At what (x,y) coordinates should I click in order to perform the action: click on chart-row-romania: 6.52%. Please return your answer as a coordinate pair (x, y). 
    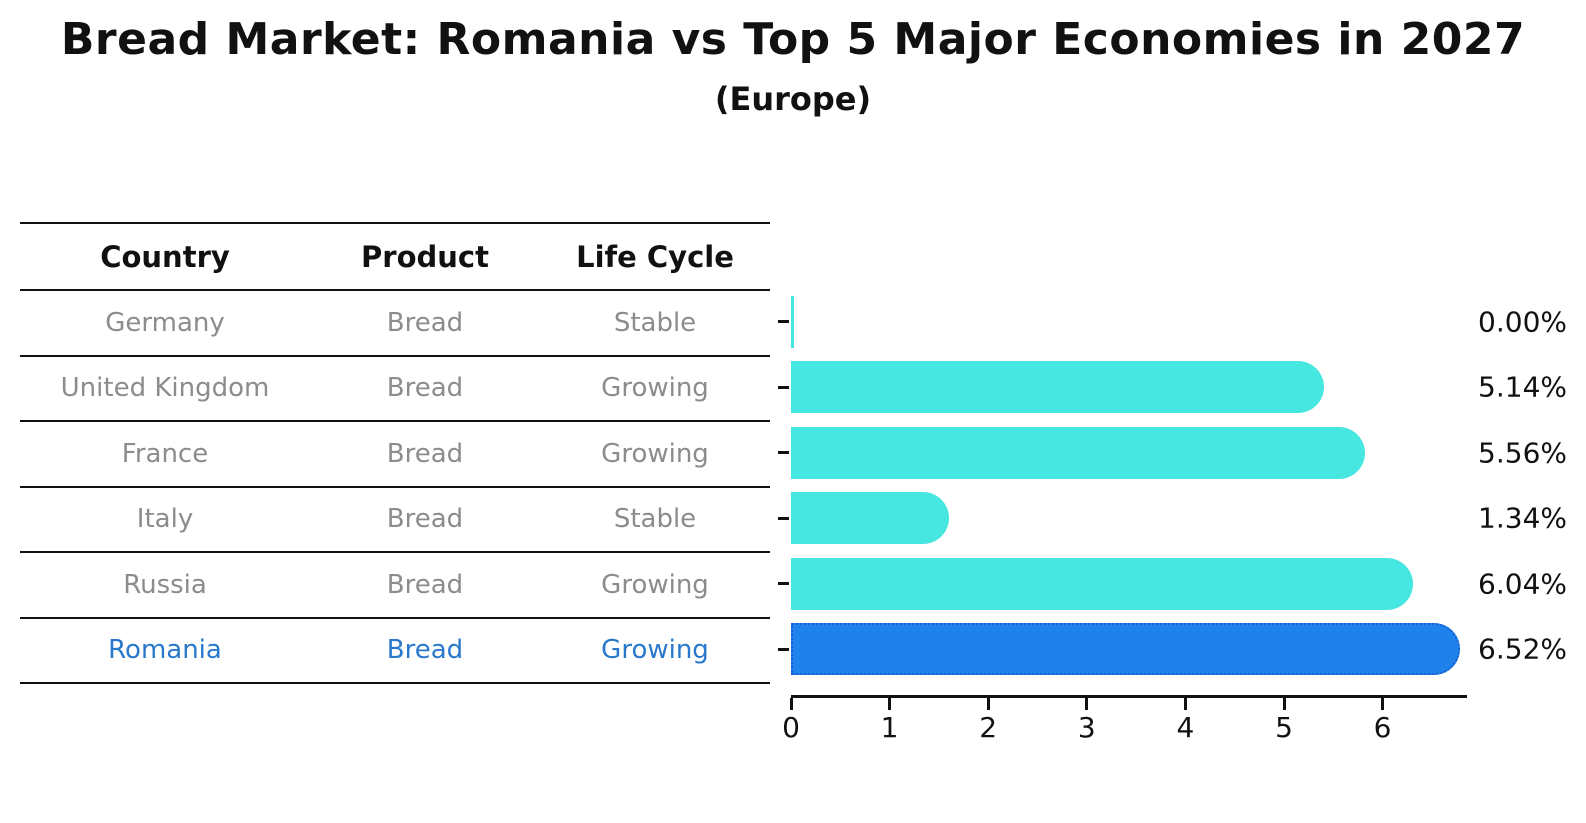
    Looking at the image, I should click on (1182, 650).